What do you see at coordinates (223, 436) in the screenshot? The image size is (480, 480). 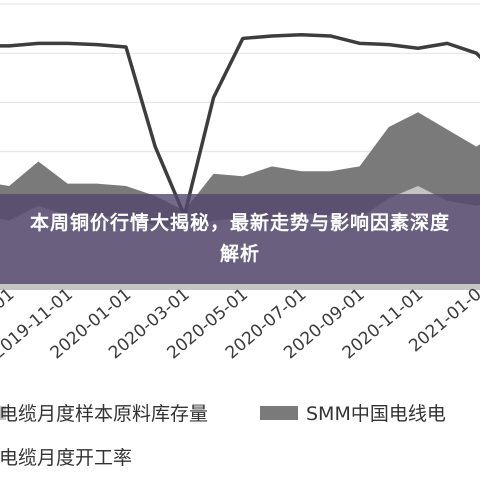 I see `legend: 电缆月度样本原料库存量 SMM中国电线电 电缆月度开工率` at bounding box center [223, 436].